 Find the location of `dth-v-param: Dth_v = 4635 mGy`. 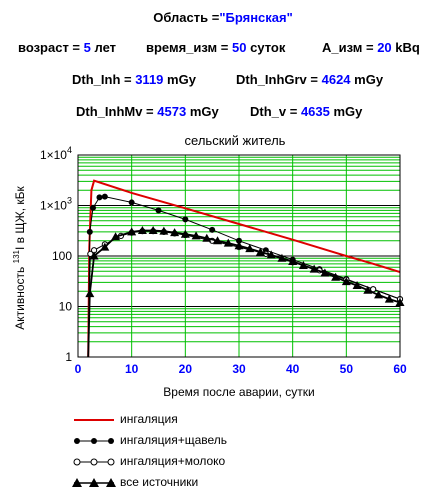

dth-v-param: Dth_v = 4635 mGy is located at coordinates (306, 111).